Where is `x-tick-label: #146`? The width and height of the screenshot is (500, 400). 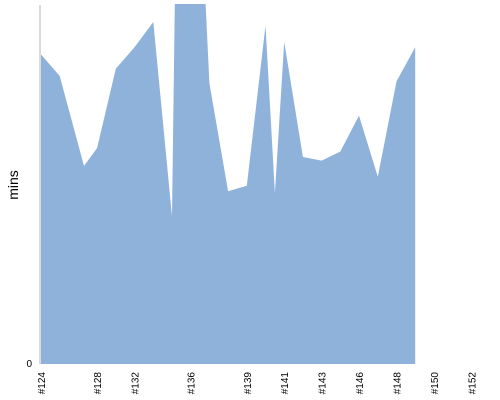 x-tick-label: #146 is located at coordinates (360, 383).